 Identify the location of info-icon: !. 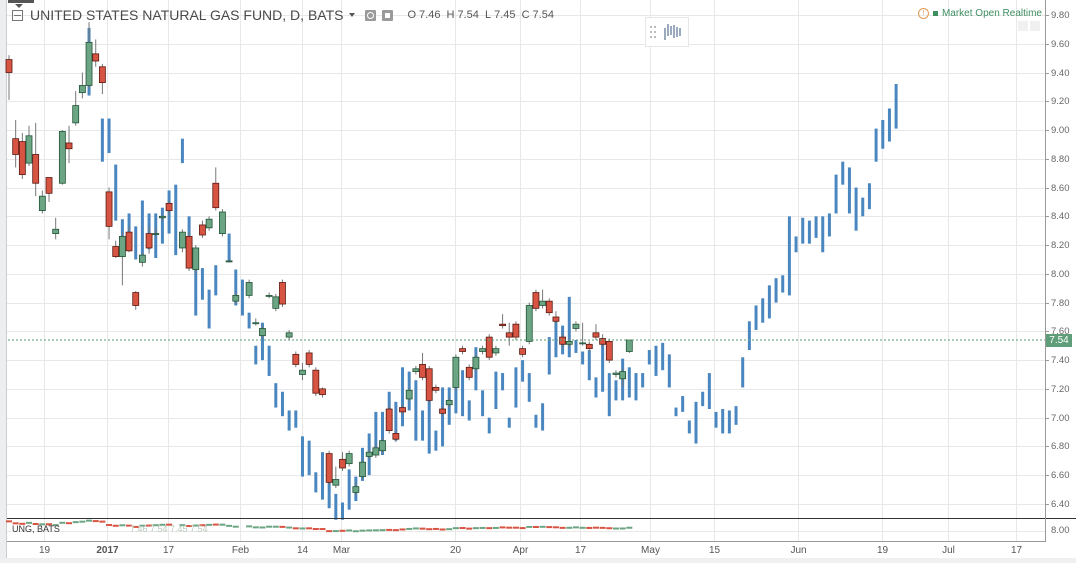
(923, 13).